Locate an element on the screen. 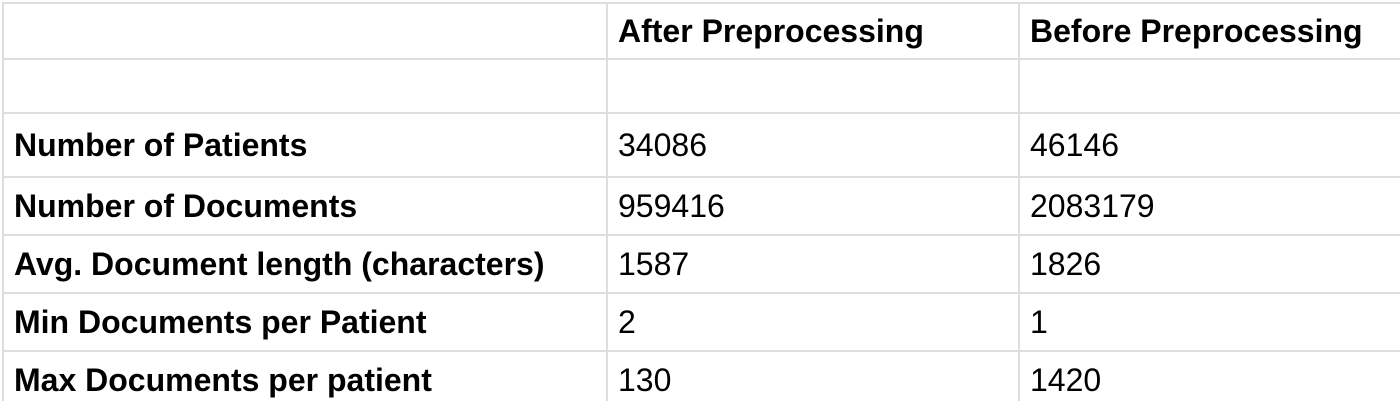 This screenshot has height=401, width=1400. after-value-cell: 1587 is located at coordinates (813, 264).